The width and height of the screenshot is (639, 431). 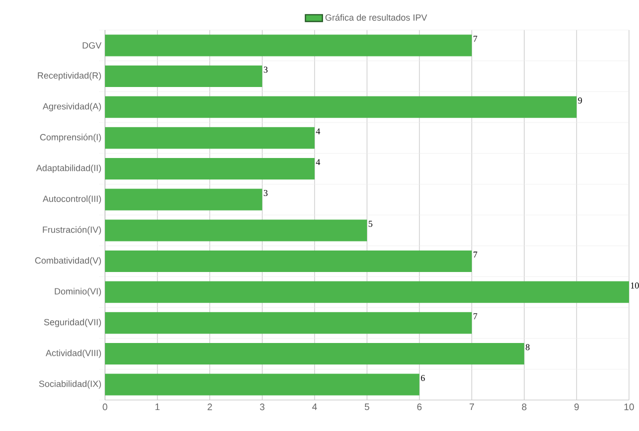 I want to click on data-label: 9, so click(x=580, y=100).